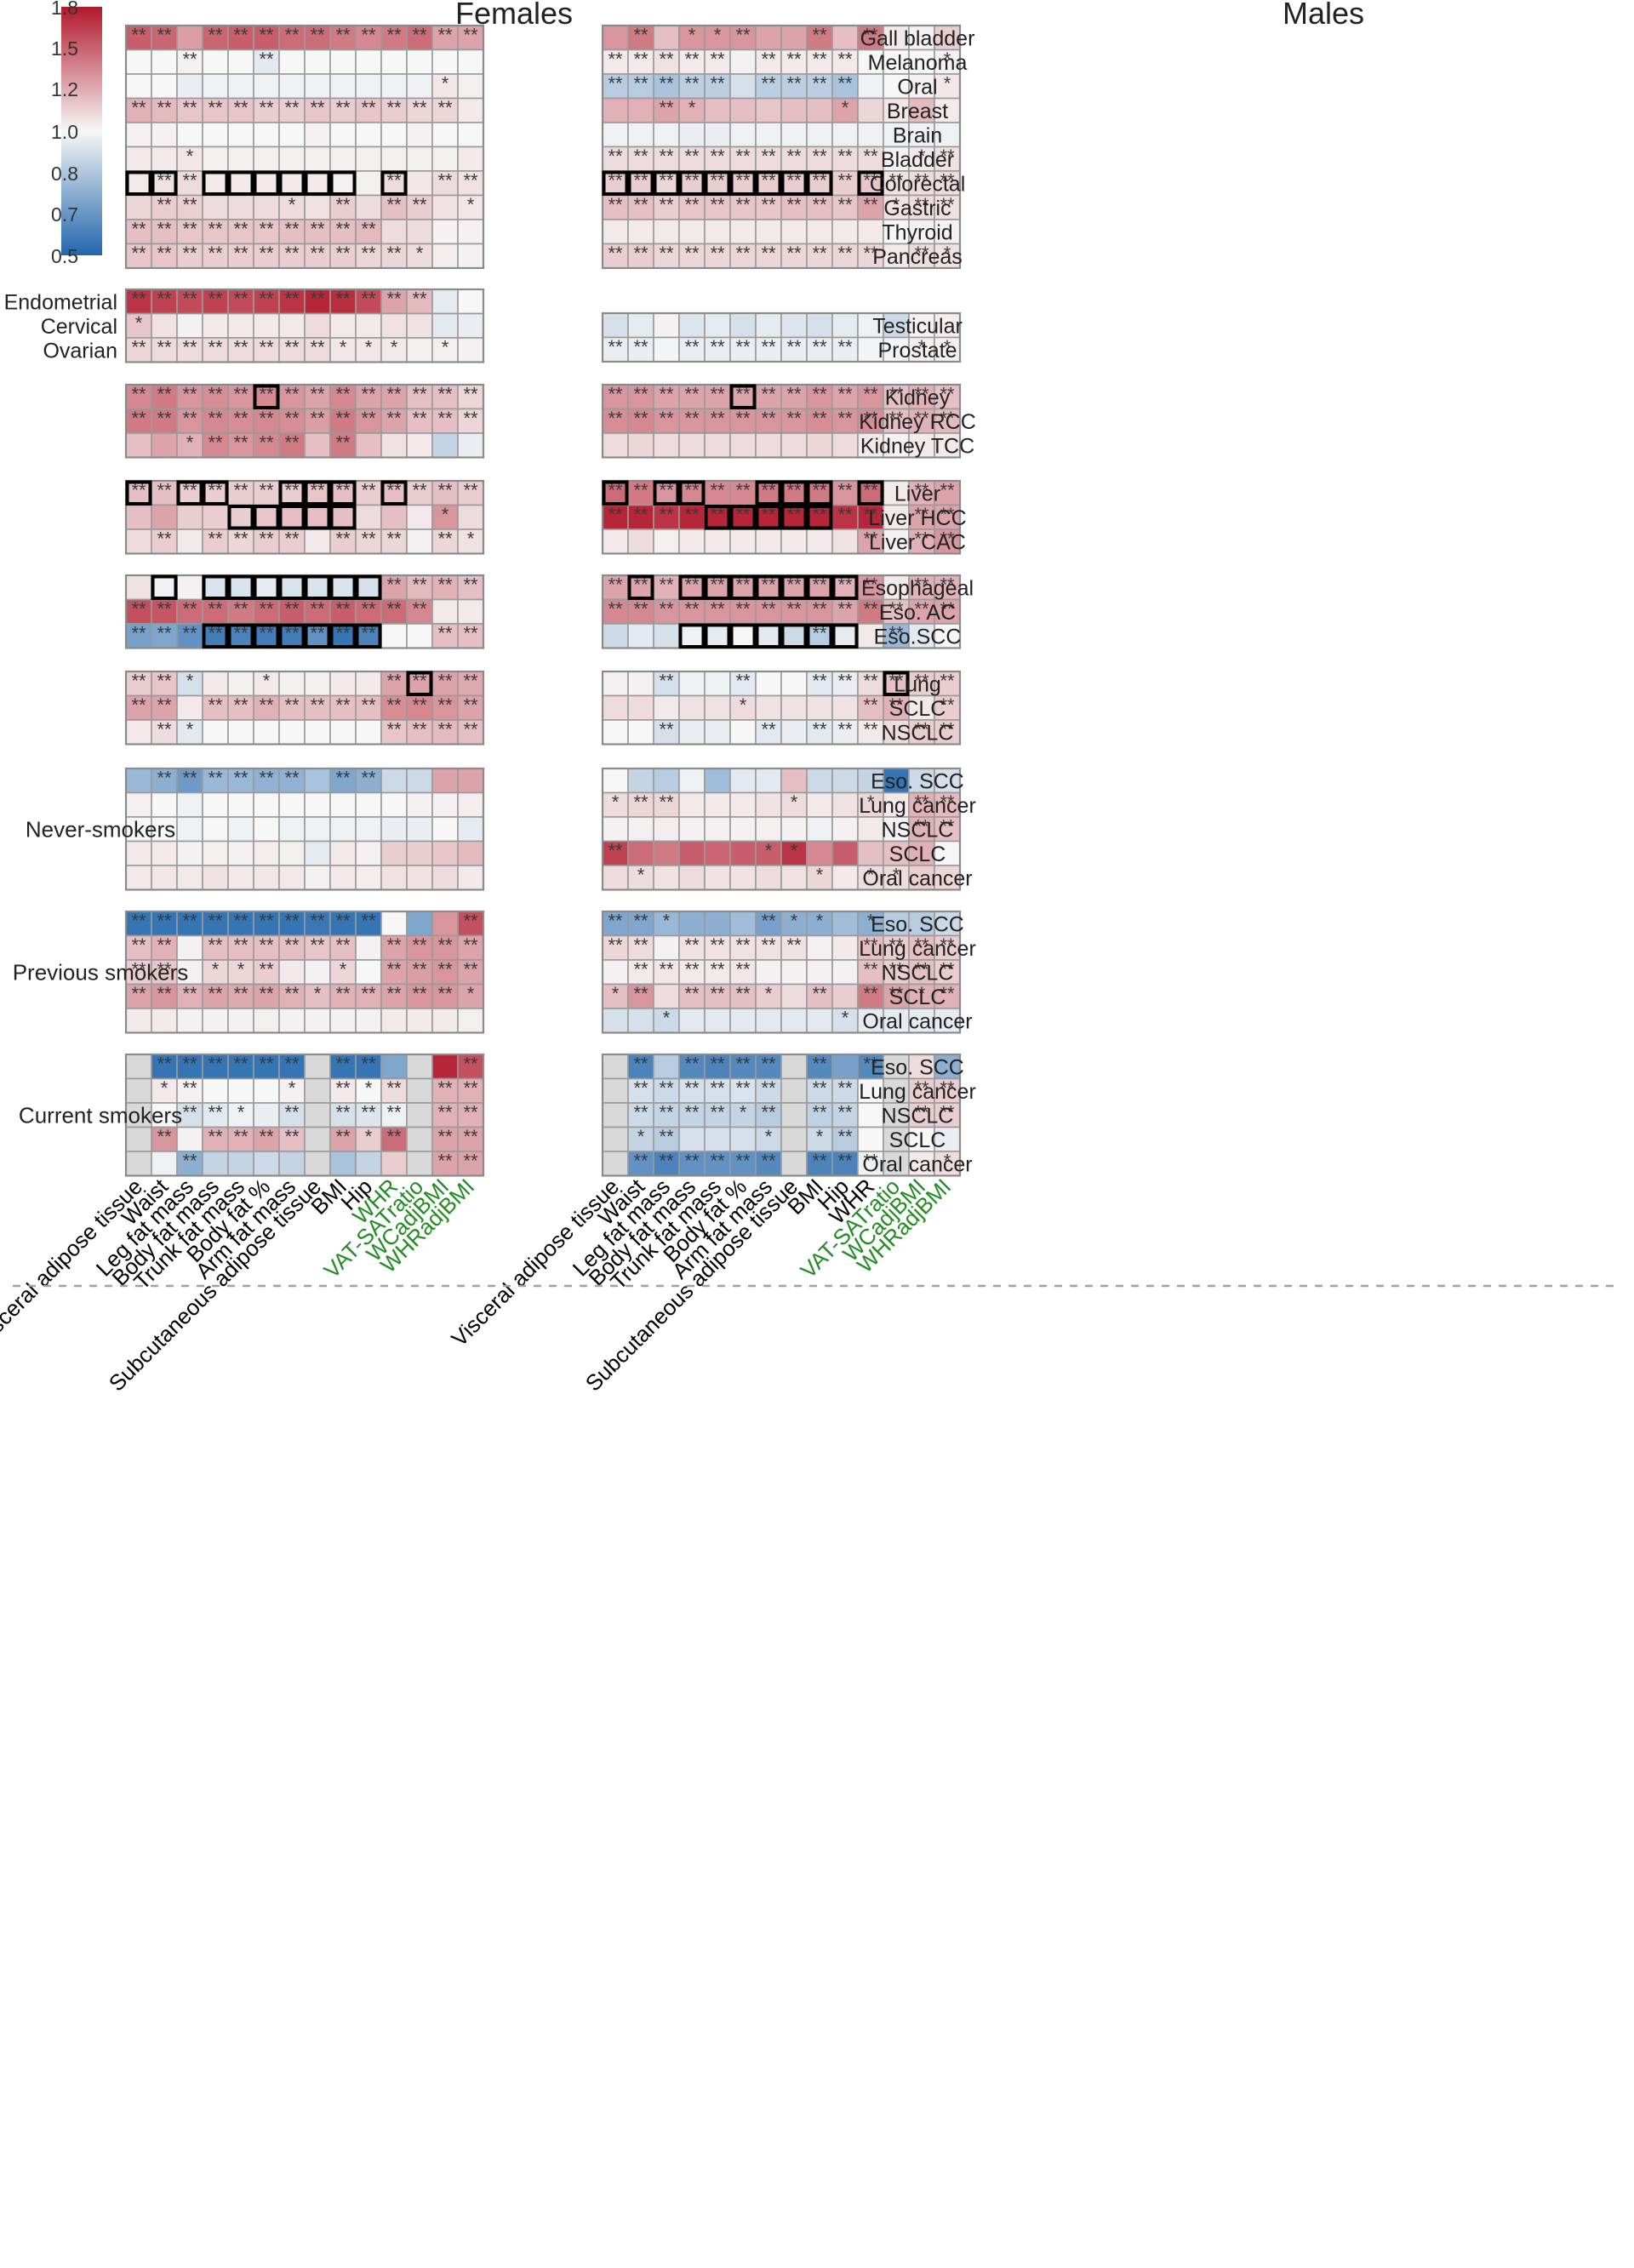  I want to click on row-label: NSCLC, so click(918, 973).